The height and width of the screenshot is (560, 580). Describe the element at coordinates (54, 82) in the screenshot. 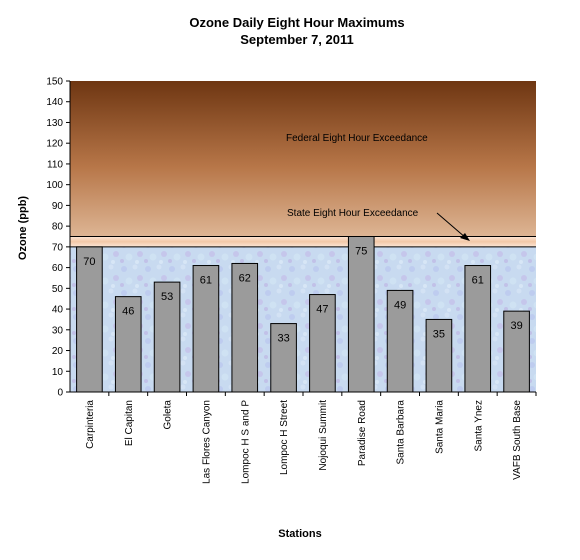

I see `y-tick-label: 150` at that location.